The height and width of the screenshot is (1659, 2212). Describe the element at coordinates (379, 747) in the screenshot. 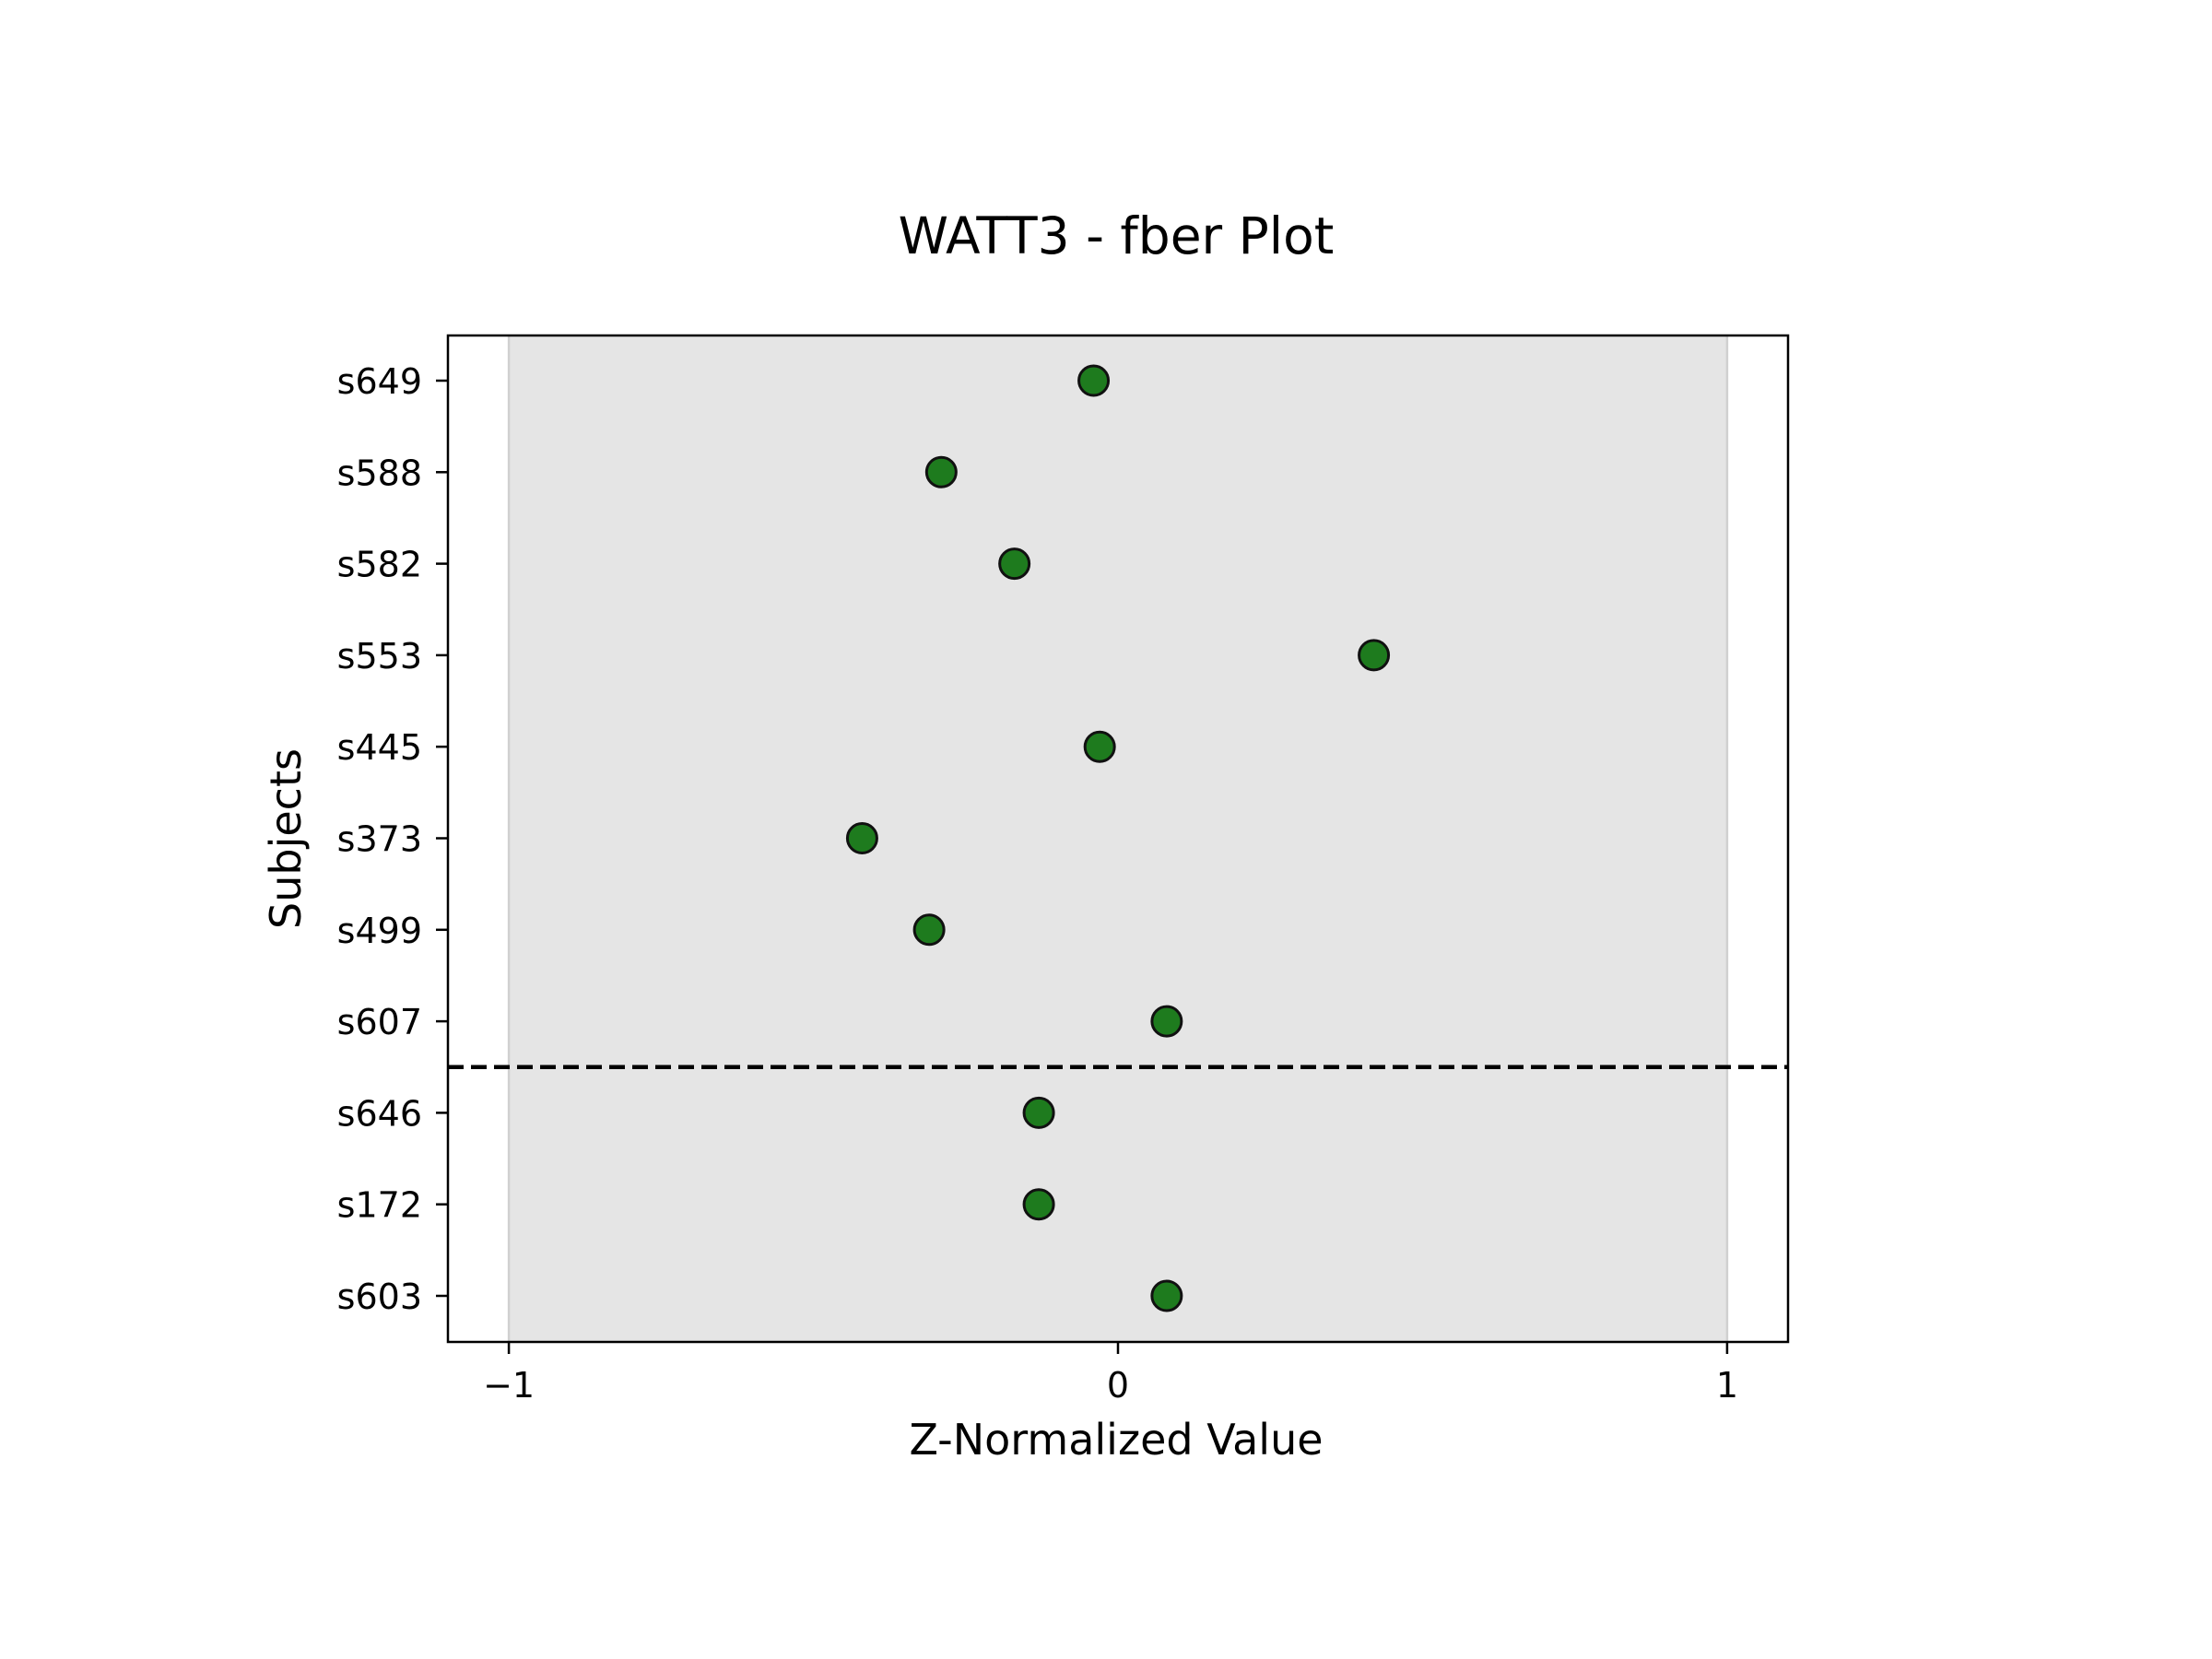

I see `y-tick-label-s445: s445` at that location.